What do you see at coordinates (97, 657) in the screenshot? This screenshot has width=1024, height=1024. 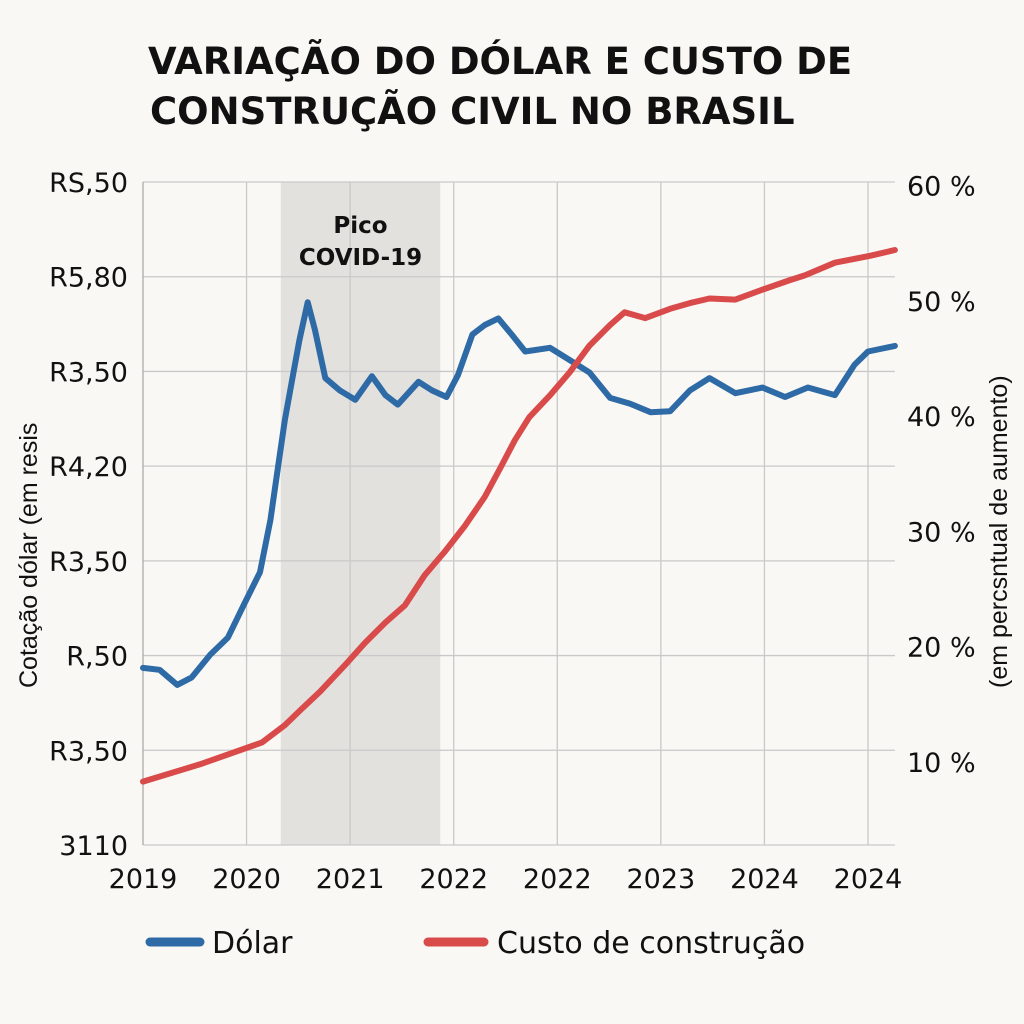 I see `y-left-tick-label: R,50` at bounding box center [97, 657].